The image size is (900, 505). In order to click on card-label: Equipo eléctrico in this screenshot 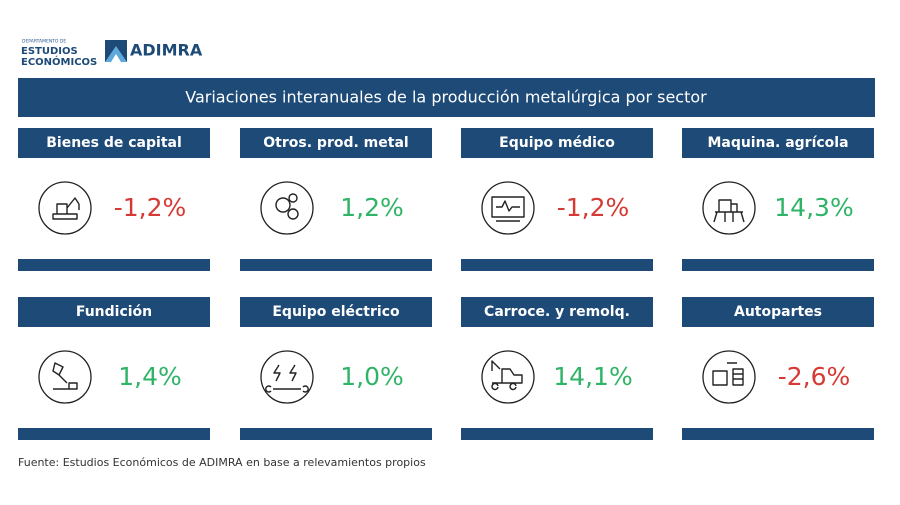, I will do `click(336, 312)`.